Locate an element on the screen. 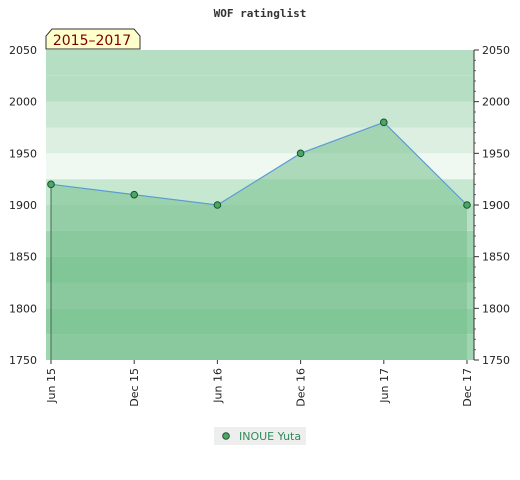  y-tick-label-left: 1750 is located at coordinates (23, 360).